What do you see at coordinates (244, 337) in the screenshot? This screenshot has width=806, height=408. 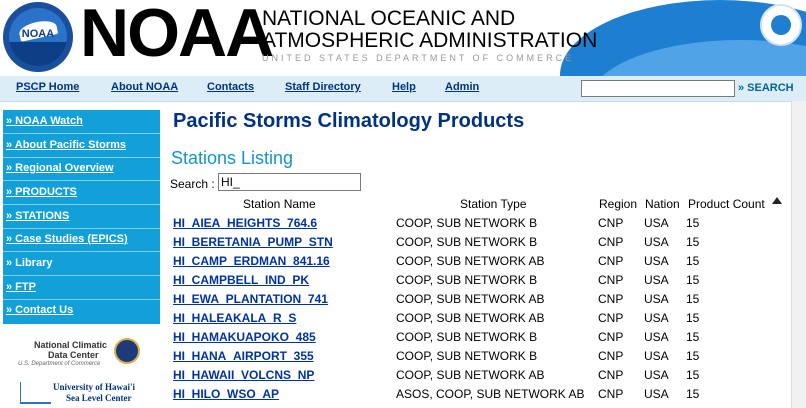 I see `station-link: HI_HAMAKUAPOKO_485` at bounding box center [244, 337].